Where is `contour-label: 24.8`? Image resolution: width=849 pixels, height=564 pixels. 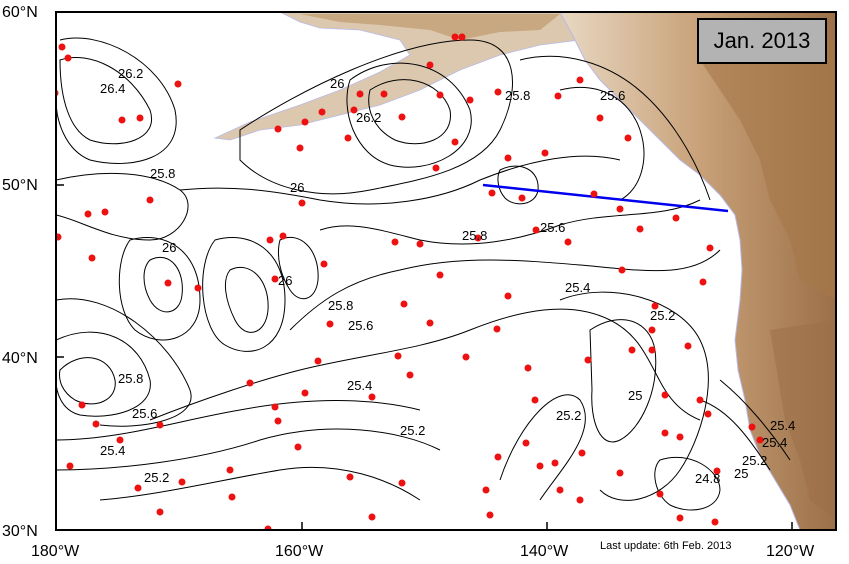
contour-label: 24.8 is located at coordinates (707, 478).